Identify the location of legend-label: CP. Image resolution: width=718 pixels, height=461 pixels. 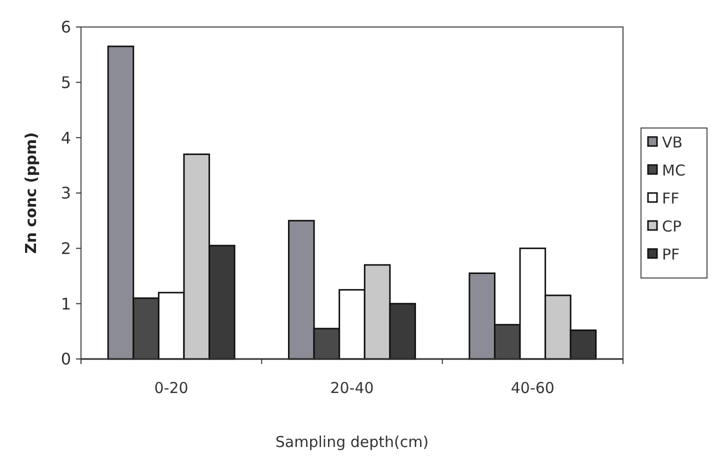
(672, 226).